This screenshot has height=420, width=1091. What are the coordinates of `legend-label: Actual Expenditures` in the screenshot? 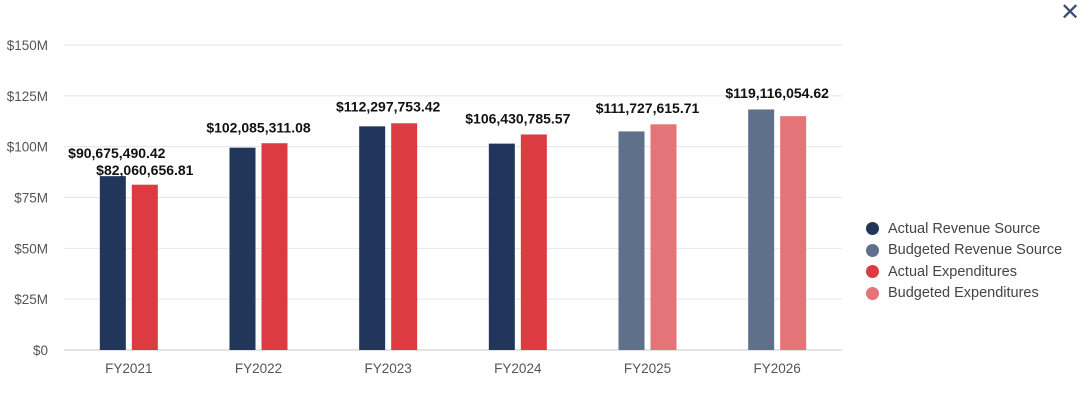 It's located at (952, 271).